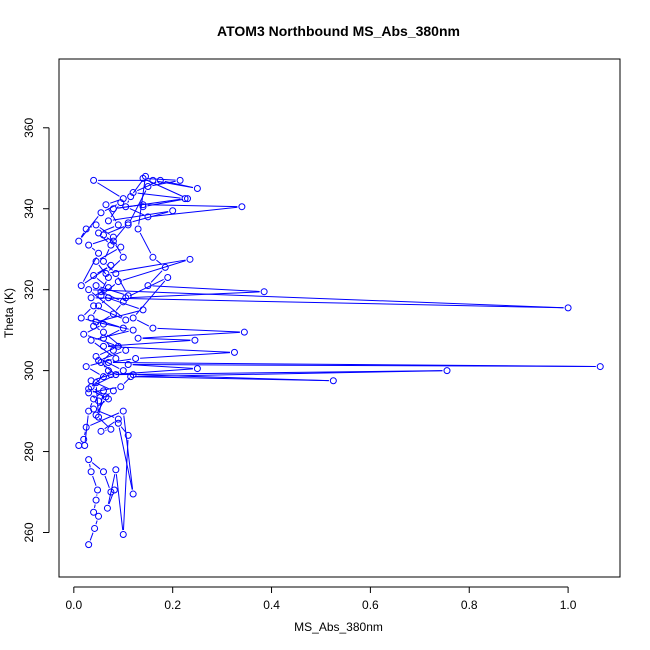 This screenshot has height=650, width=650. I want to click on y-axis: 260 280 300 320 340 360, so click(36, 330).